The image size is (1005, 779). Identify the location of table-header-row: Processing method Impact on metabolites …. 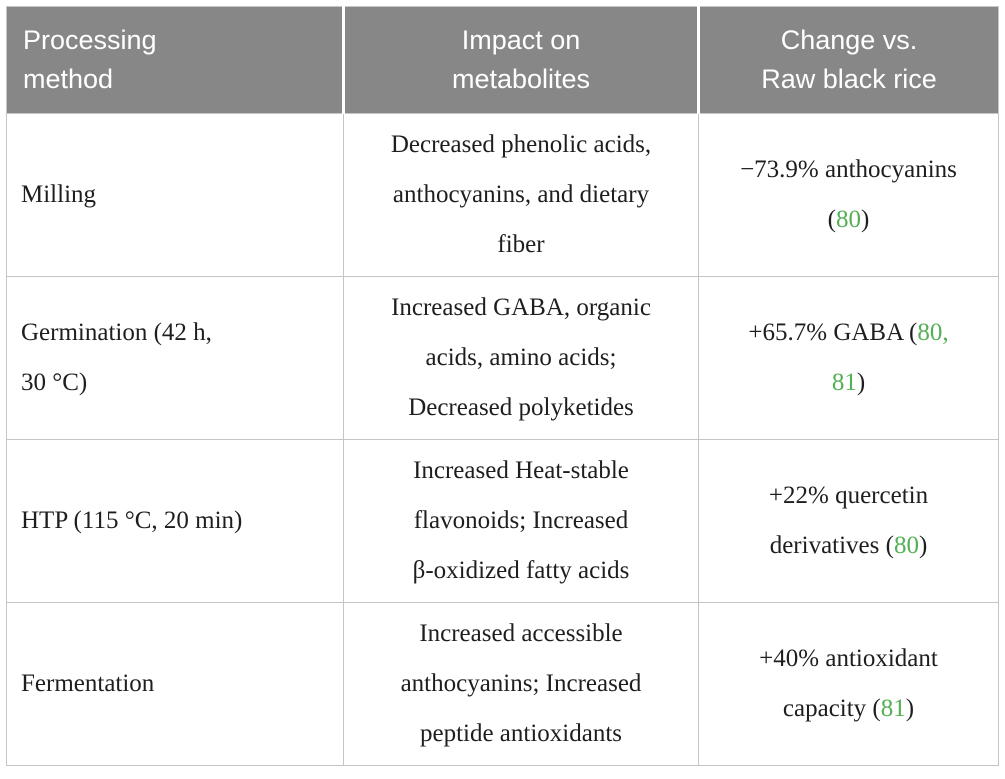
(502, 60).